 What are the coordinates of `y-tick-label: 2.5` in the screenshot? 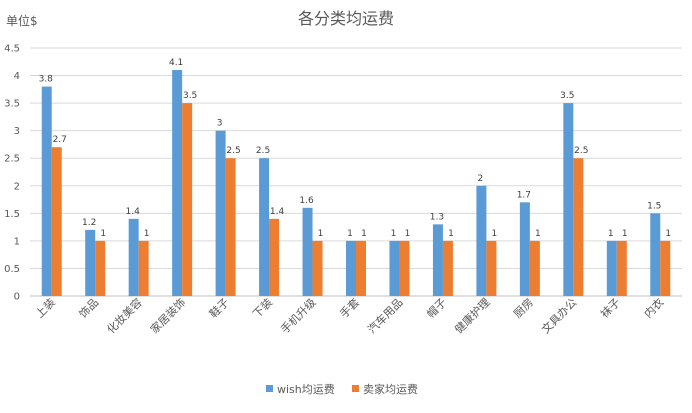 It's located at (12, 159).